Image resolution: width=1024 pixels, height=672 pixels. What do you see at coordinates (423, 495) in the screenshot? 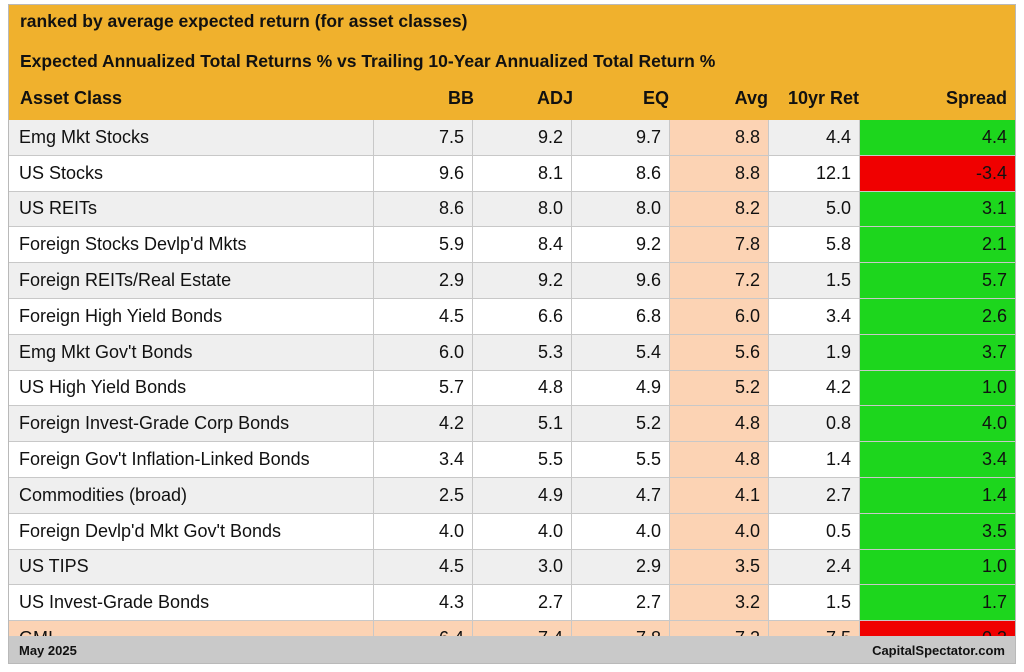
I see `bb-cell: 2.5` at bounding box center [423, 495].